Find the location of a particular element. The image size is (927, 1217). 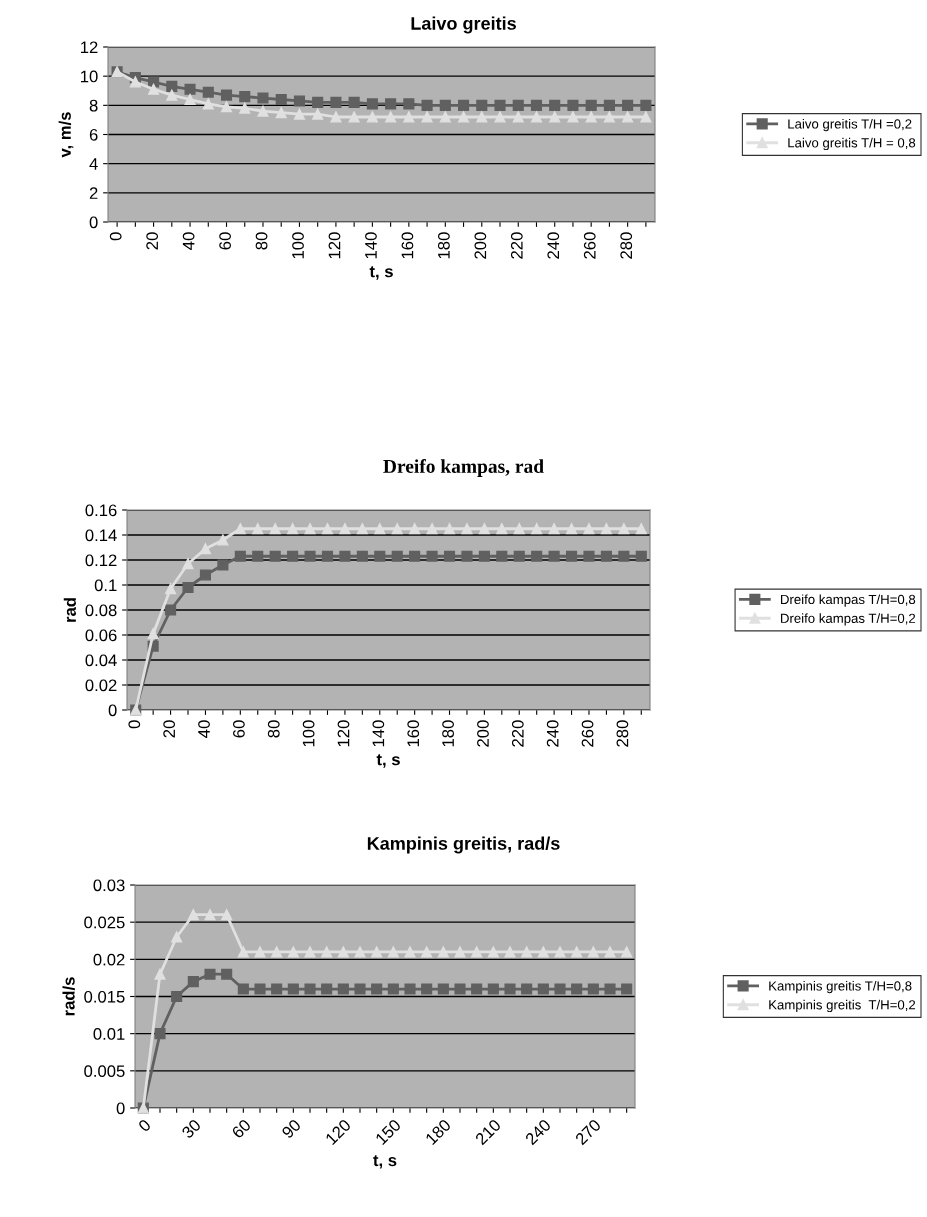

y-tick-label: 8 is located at coordinates (93, 105).